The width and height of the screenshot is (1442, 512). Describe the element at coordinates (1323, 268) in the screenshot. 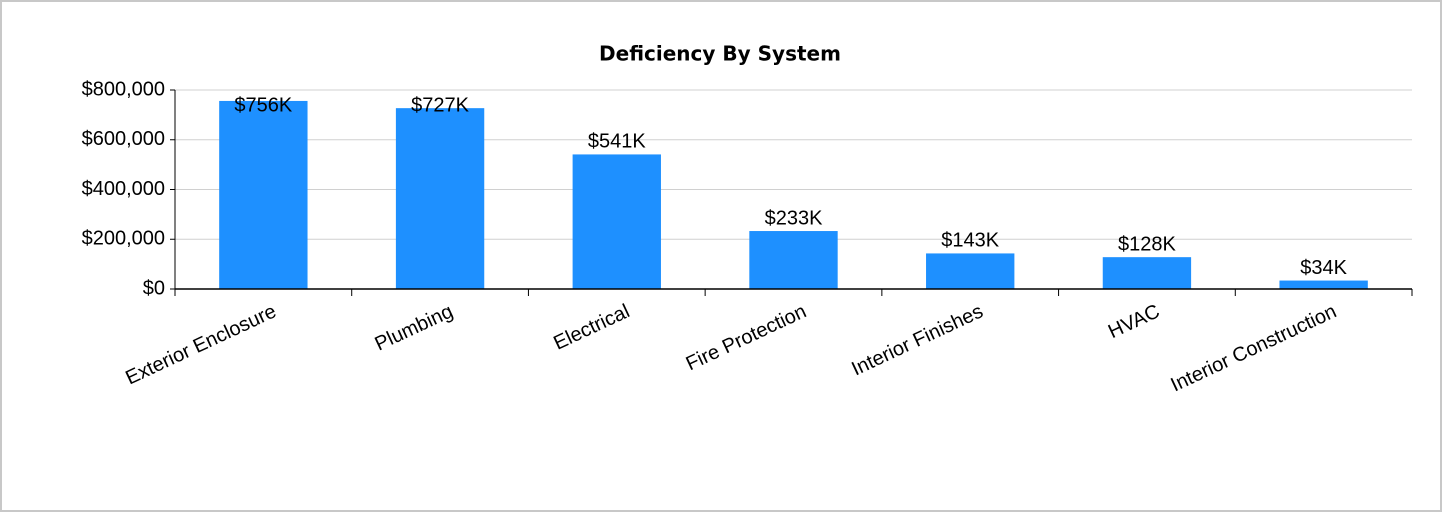

I see `data-label: $34K` at that location.